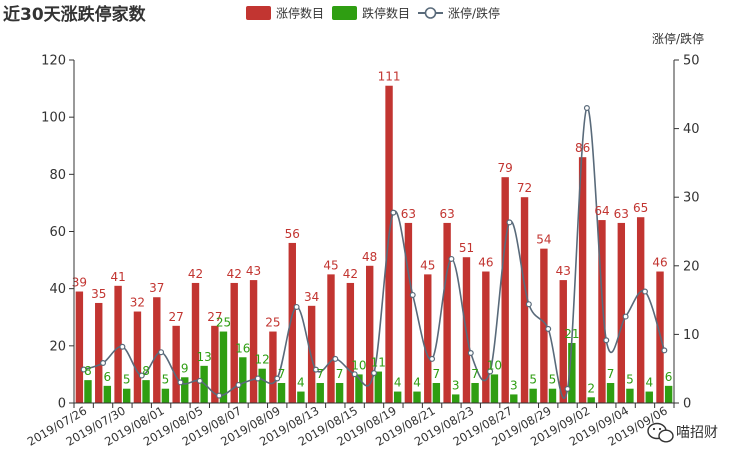  What do you see at coordinates (466, 248) in the screenshot?
I see `data-label-limit-up: 51` at bounding box center [466, 248].